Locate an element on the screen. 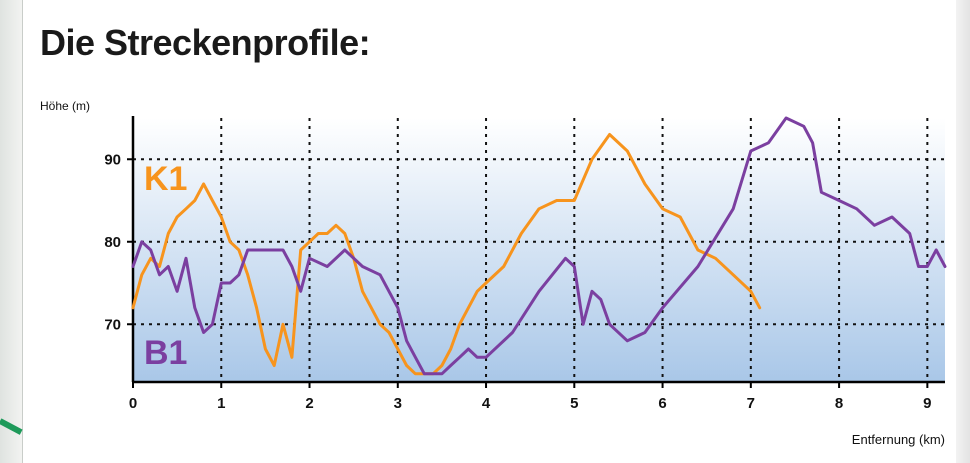  x-tick-label: 9 is located at coordinates (927, 403).